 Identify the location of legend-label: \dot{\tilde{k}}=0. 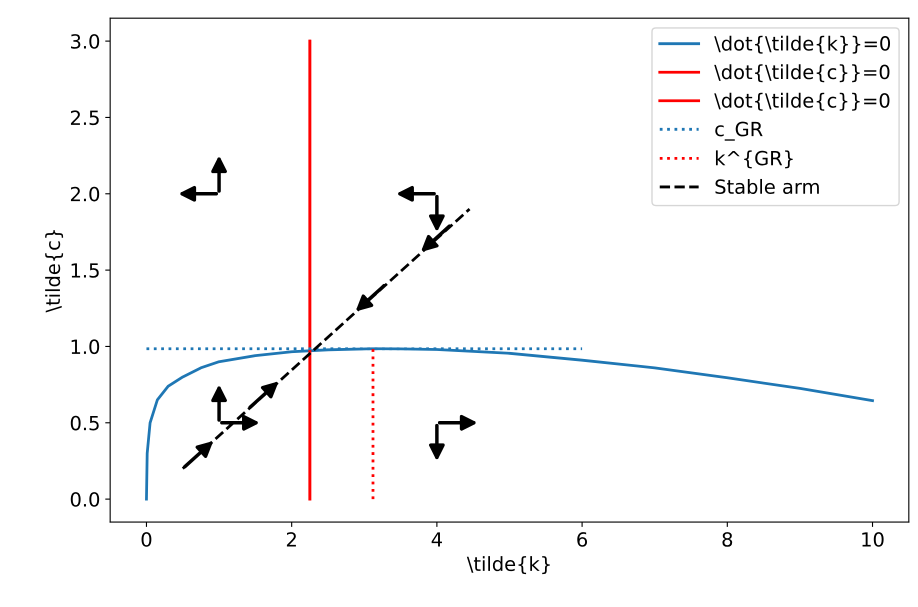
(802, 45).